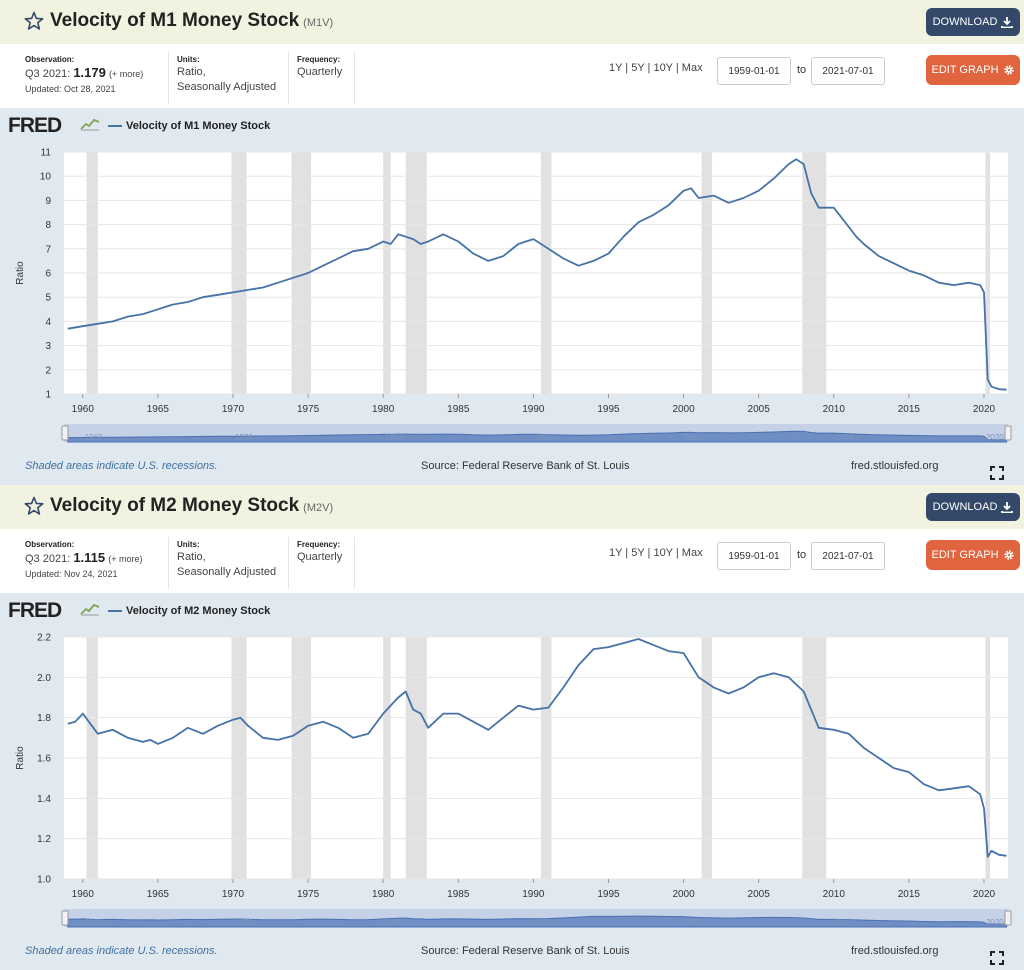  What do you see at coordinates (48, 74) in the screenshot?
I see `observation-period: Q3 2021:` at bounding box center [48, 74].